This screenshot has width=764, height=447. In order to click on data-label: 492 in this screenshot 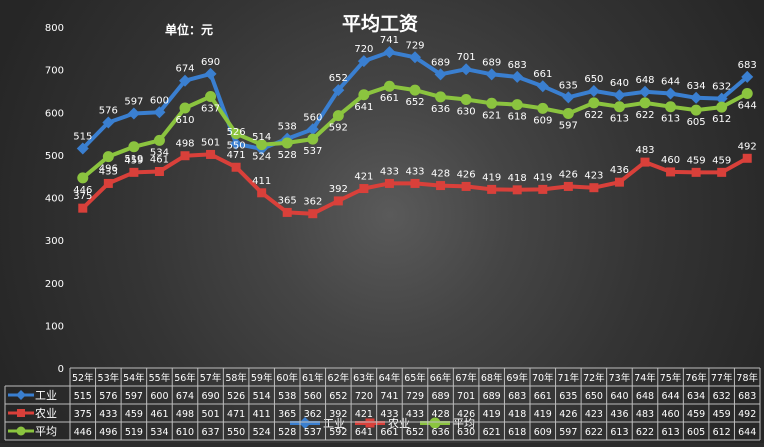, I will do `click(747, 146)`.